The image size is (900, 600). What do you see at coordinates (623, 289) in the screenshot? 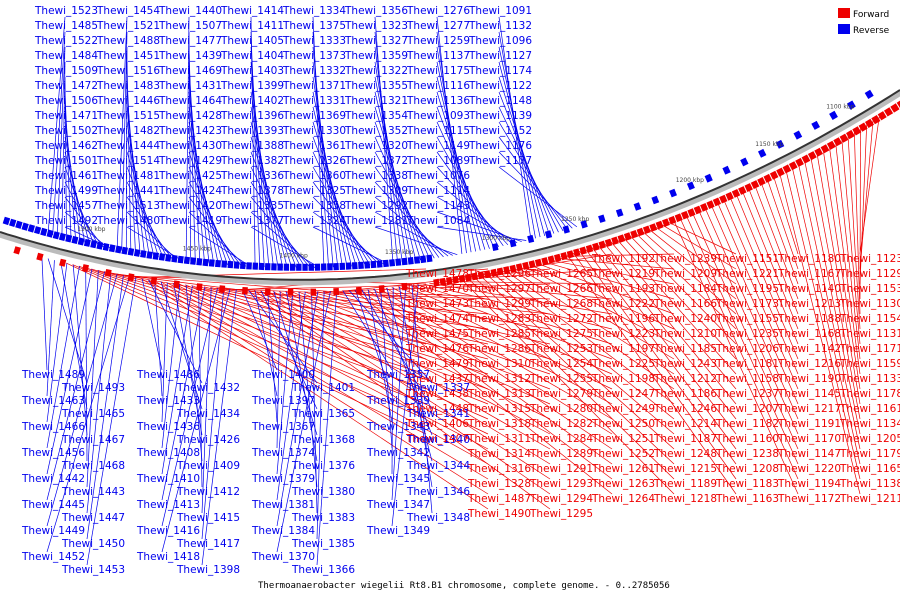
I see `gene-label-thewi_1193: Thewi_1193` at bounding box center [623, 289].